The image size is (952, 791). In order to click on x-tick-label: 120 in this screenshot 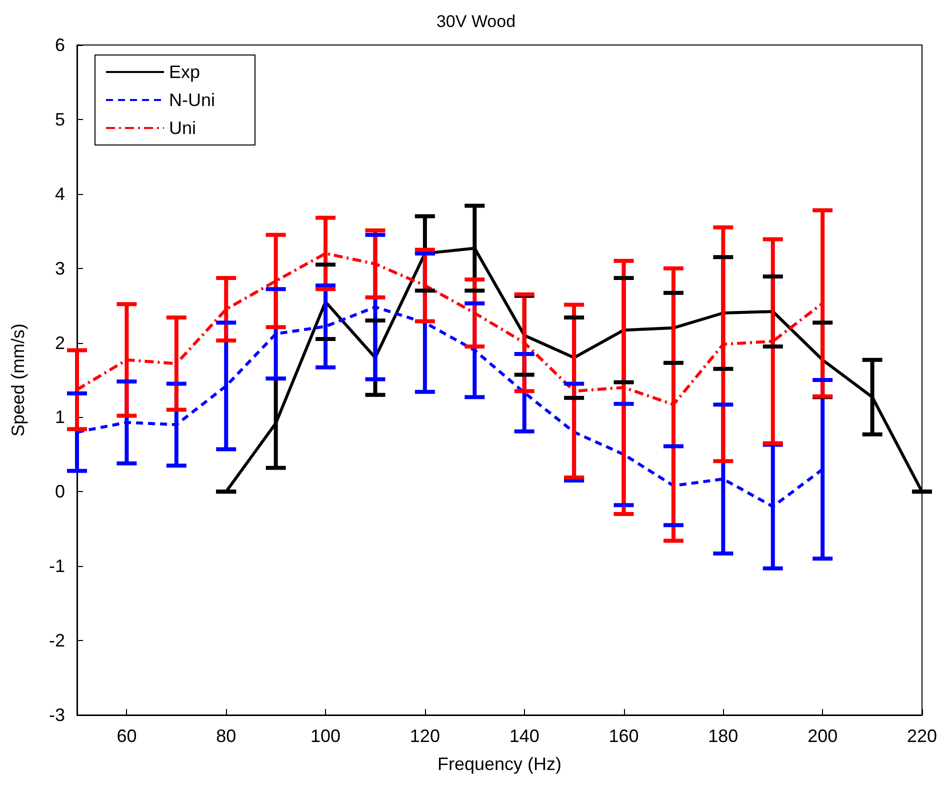, I will do `click(425, 736)`.